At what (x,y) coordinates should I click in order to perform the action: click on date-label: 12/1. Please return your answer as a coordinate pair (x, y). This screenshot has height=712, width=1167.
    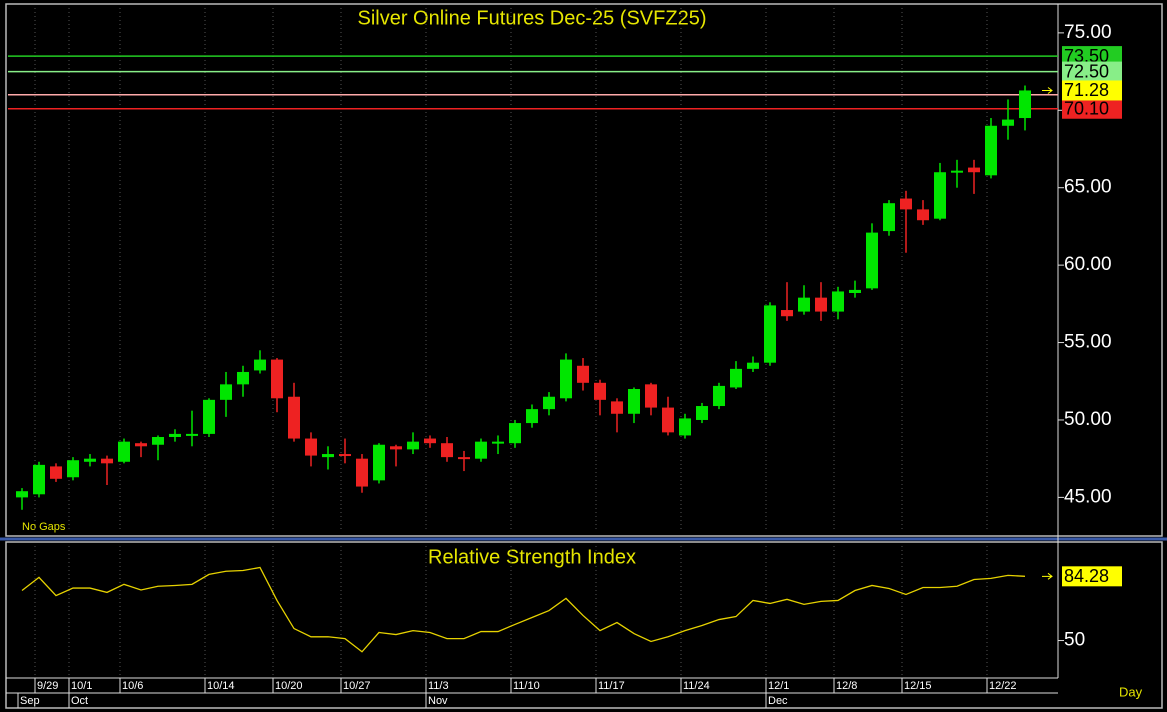
    Looking at the image, I should click on (778, 686).